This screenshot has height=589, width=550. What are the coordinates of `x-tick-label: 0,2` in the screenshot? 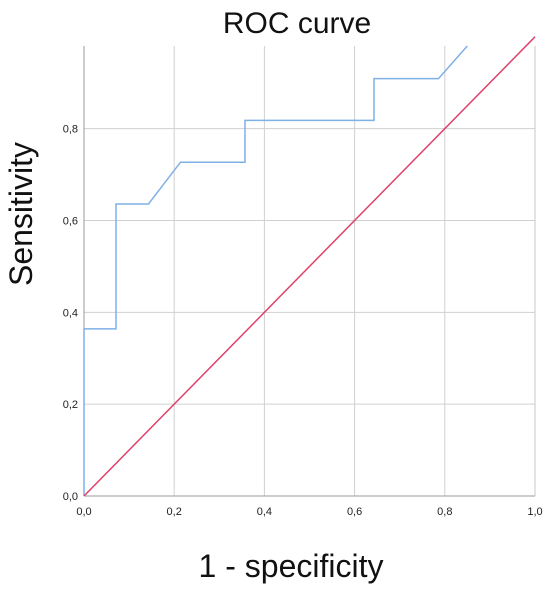 It's located at (174, 512).